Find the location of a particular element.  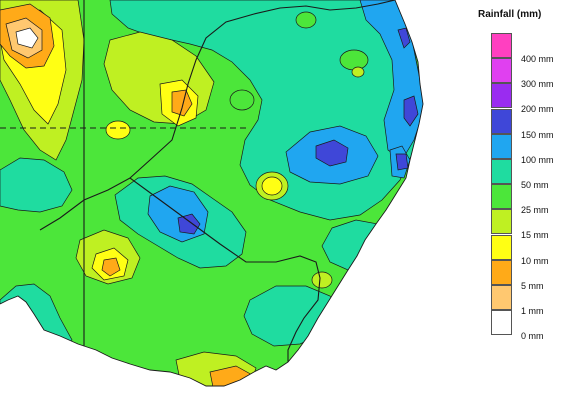

legend-label: 400 mm is located at coordinates (537, 59).